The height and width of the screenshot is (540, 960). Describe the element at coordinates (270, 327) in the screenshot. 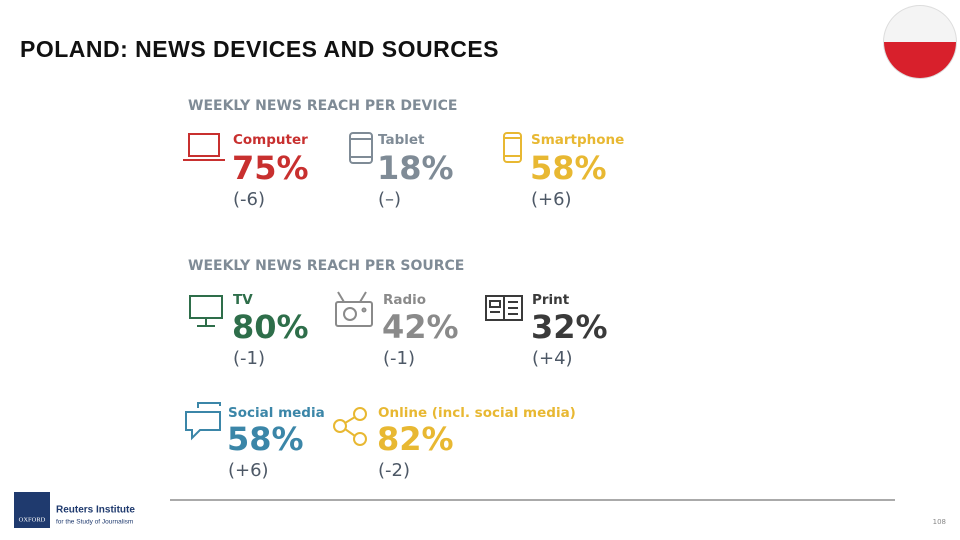

I see `item-value: 80%` at that location.